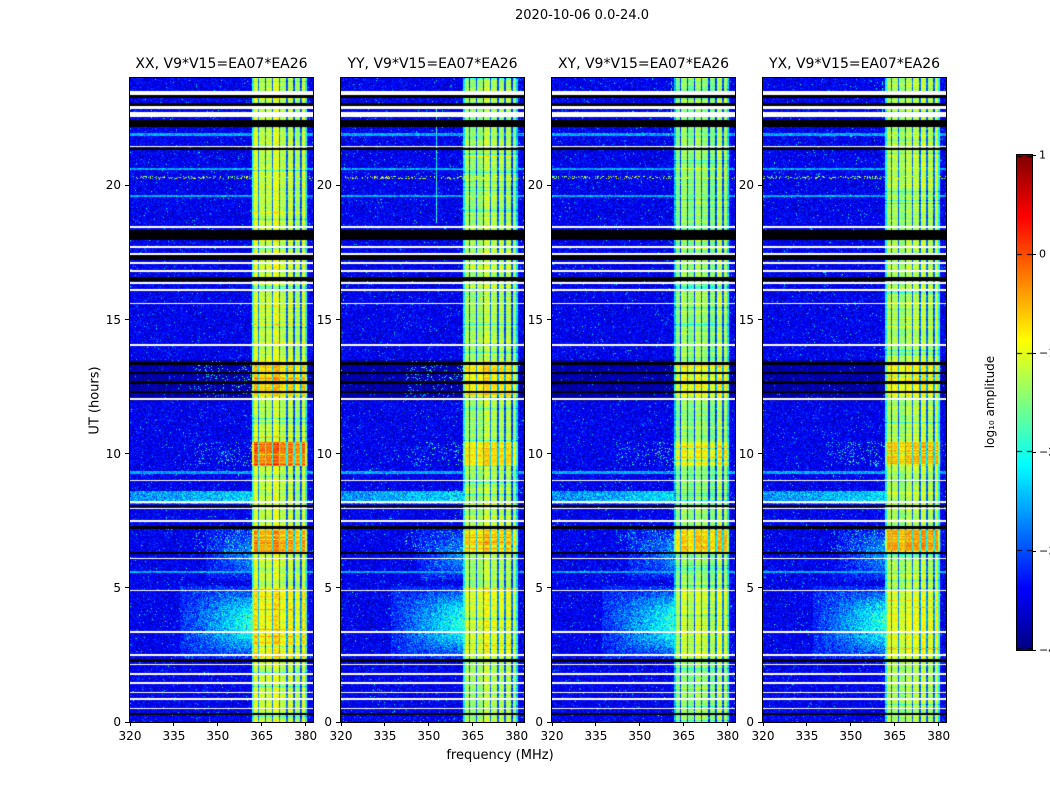 This screenshot has width=1050, height=800. Describe the element at coordinates (1024, 402) in the screenshot. I see `colorbar-frame` at that location.